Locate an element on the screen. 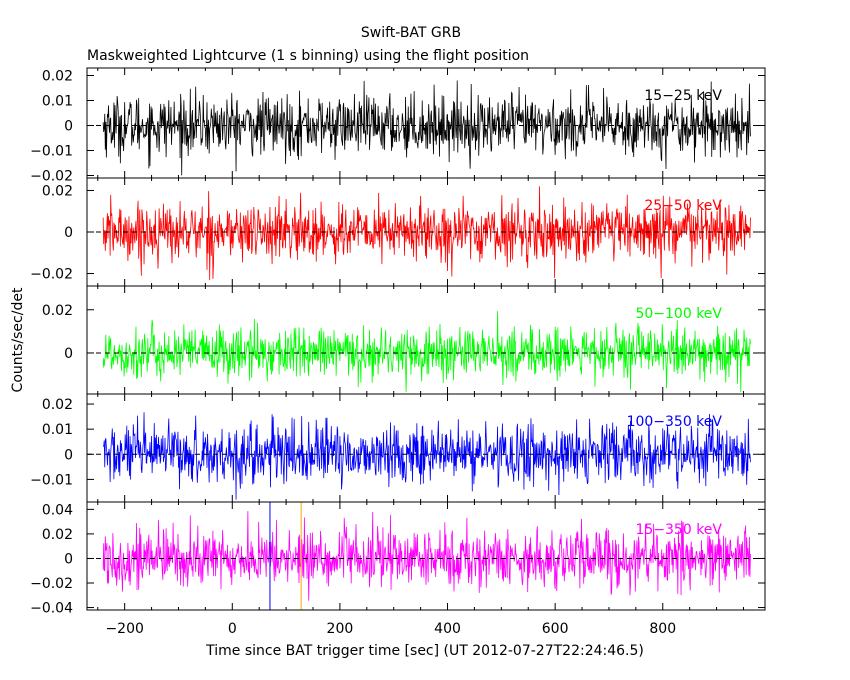 The width and height of the screenshot is (850, 680). y-tick-label-3-0: −0.01 is located at coordinates (51, 480).